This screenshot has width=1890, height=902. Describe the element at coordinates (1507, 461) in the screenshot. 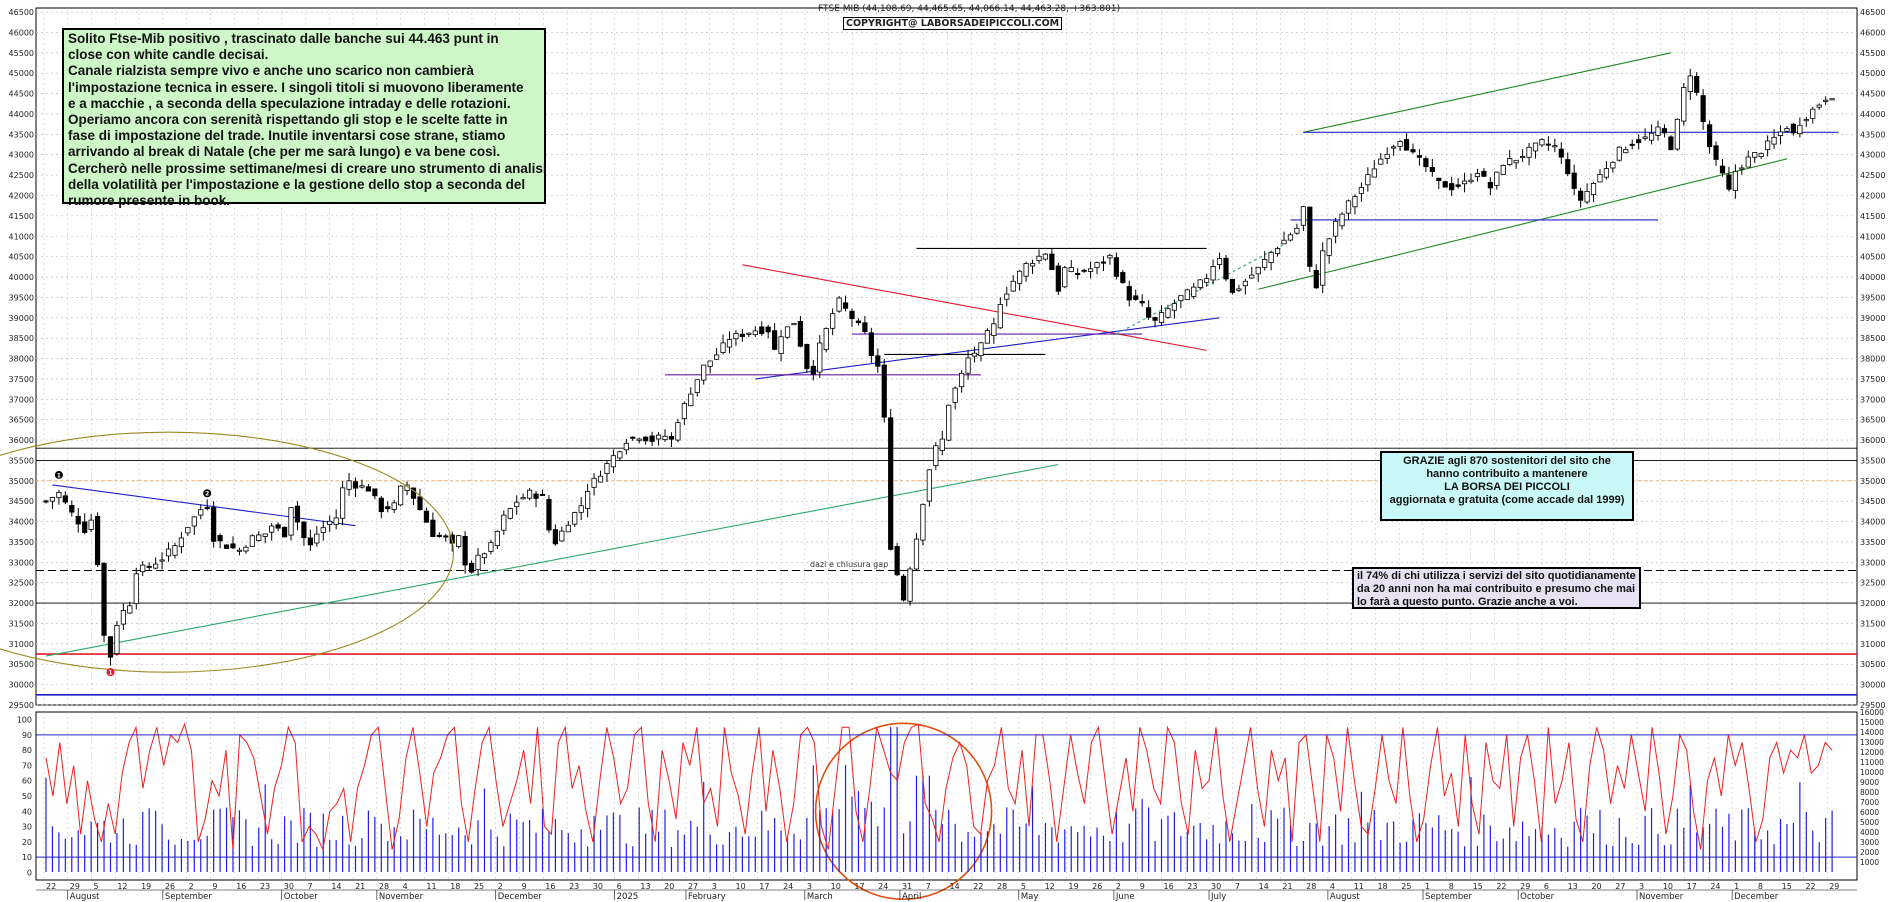

I see `supporters-line: GRAZIE agli 870 sostenitori del sito che` at that location.